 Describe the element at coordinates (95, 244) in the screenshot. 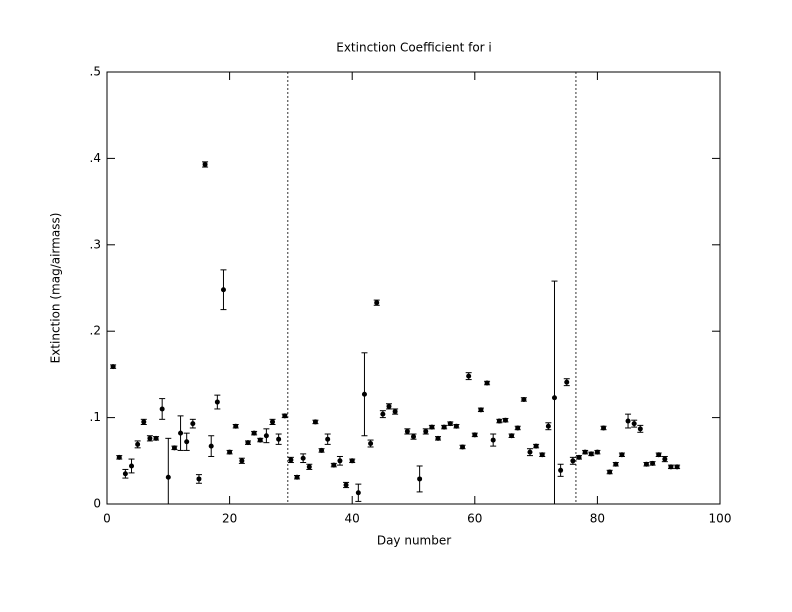

I see `y-tick-label: .3` at that location.